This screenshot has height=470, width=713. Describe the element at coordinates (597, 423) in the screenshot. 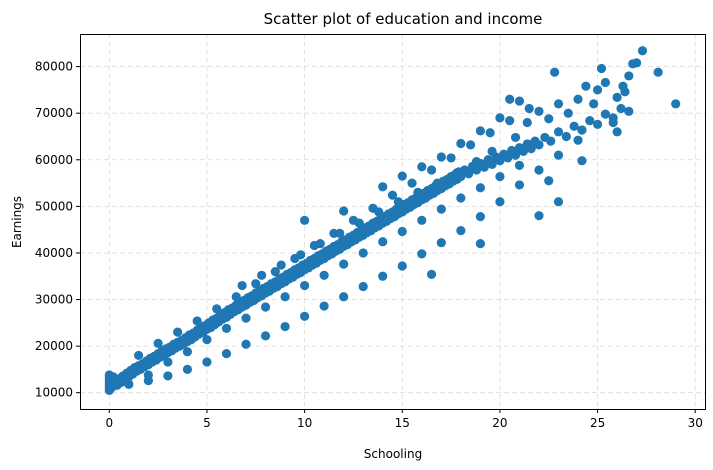

I see `x-tick-label: 25` at that location.